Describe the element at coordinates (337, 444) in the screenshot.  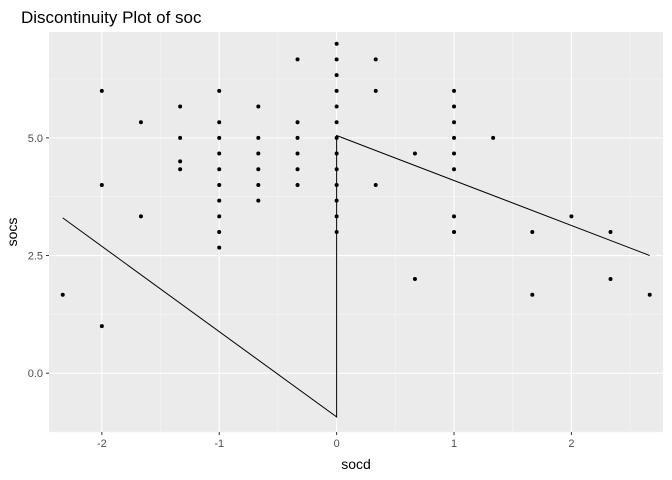
I see `x-tick-label: 0` at that location.